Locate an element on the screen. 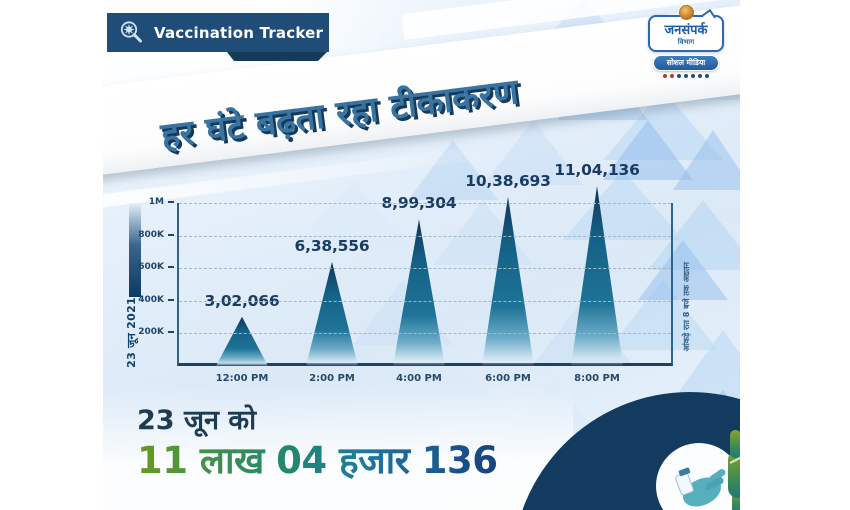 The width and height of the screenshot is (850, 510). logo-dots is located at coordinates (686, 76).